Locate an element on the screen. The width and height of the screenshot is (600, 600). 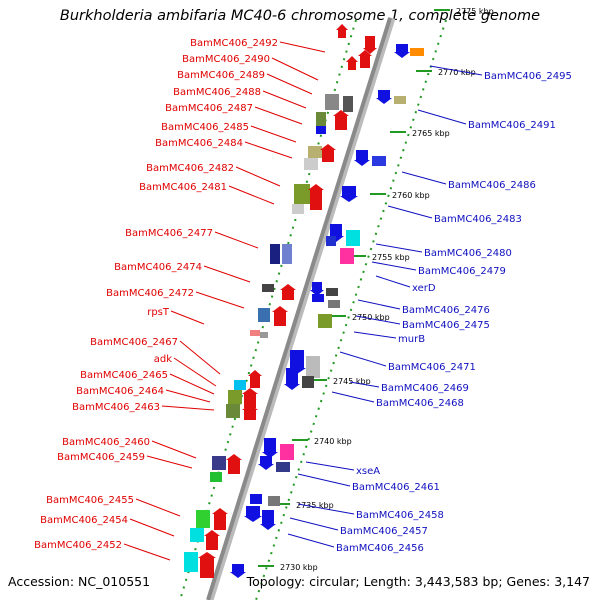
gene-label-left: BamMC406_2484 is located at coordinates (199, 143).